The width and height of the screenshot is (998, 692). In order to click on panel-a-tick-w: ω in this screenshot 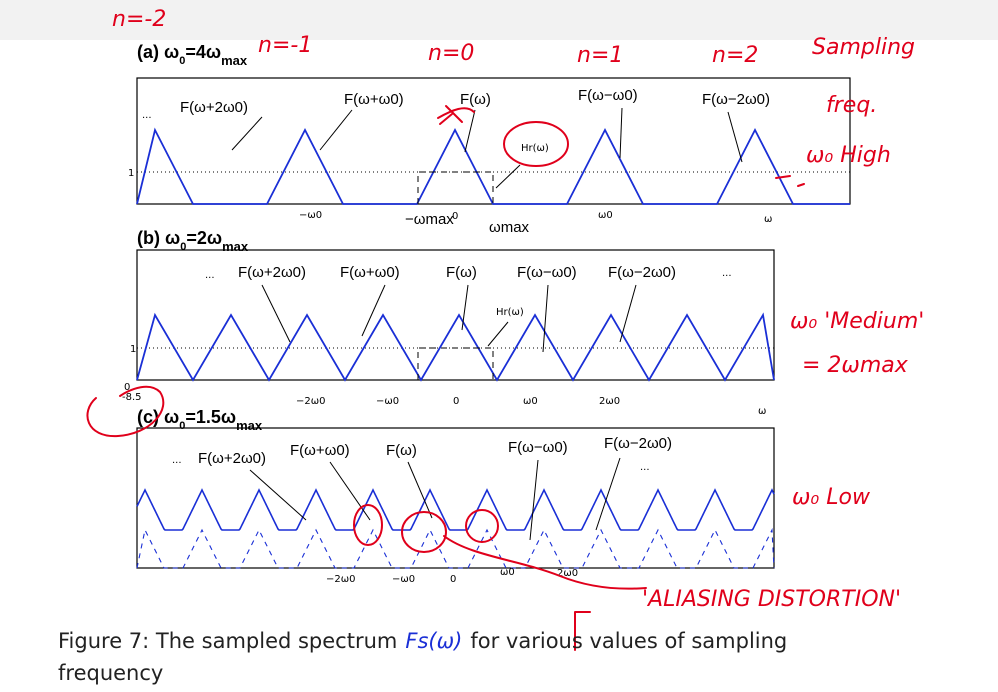, I will do `click(768, 219)`.